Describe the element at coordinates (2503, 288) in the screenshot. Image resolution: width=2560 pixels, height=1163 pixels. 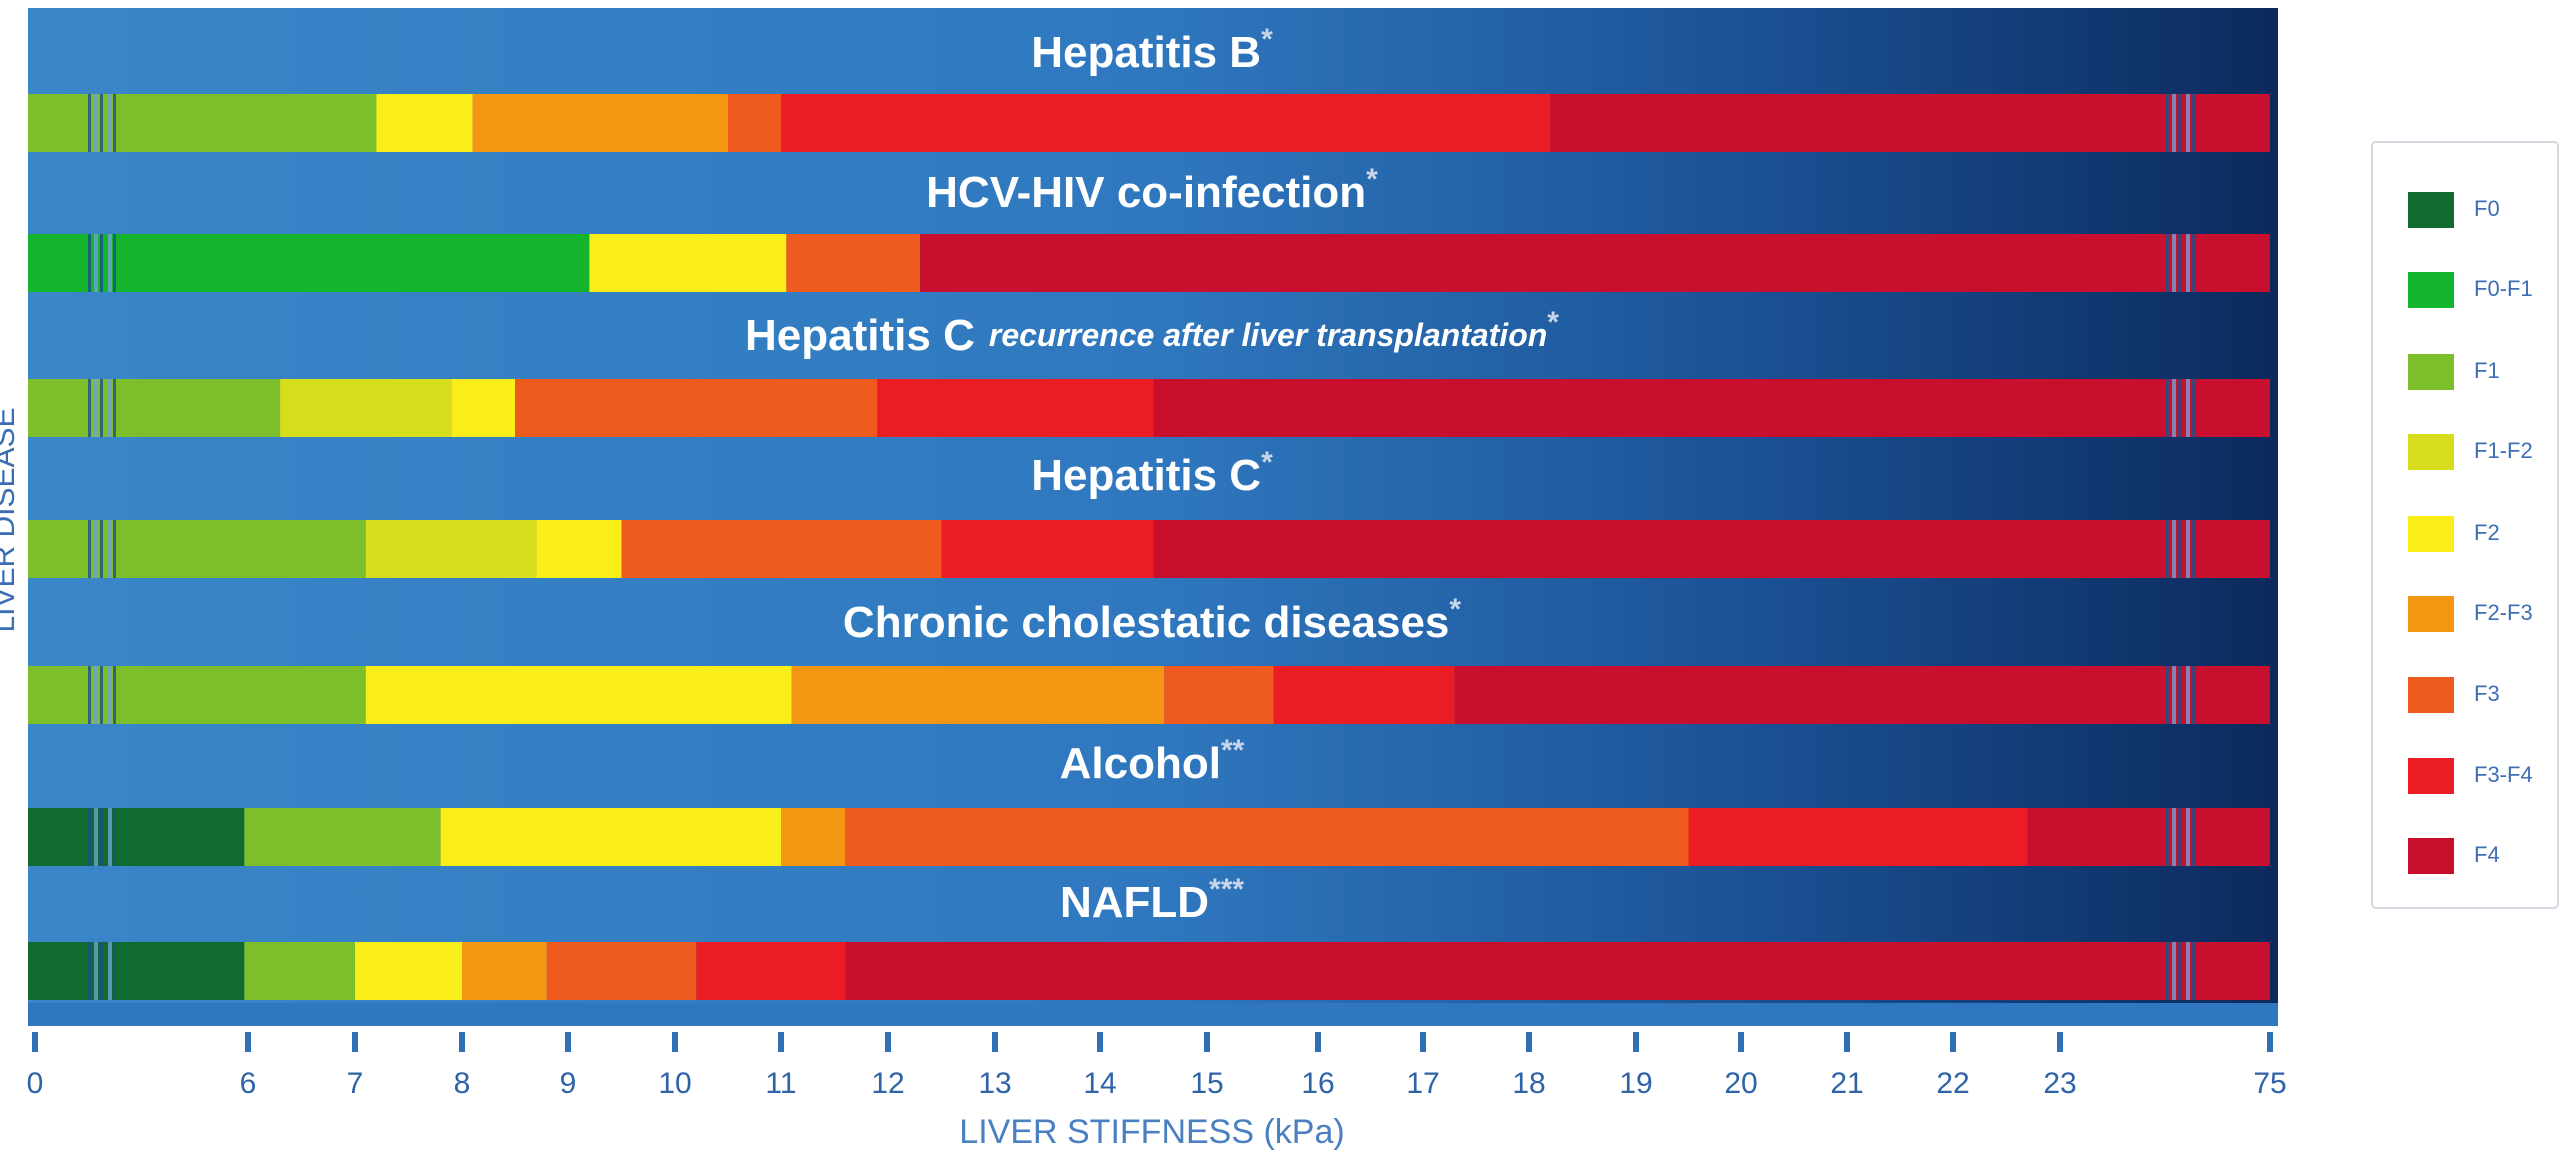
I see `legend-label: F0-F1` at that location.